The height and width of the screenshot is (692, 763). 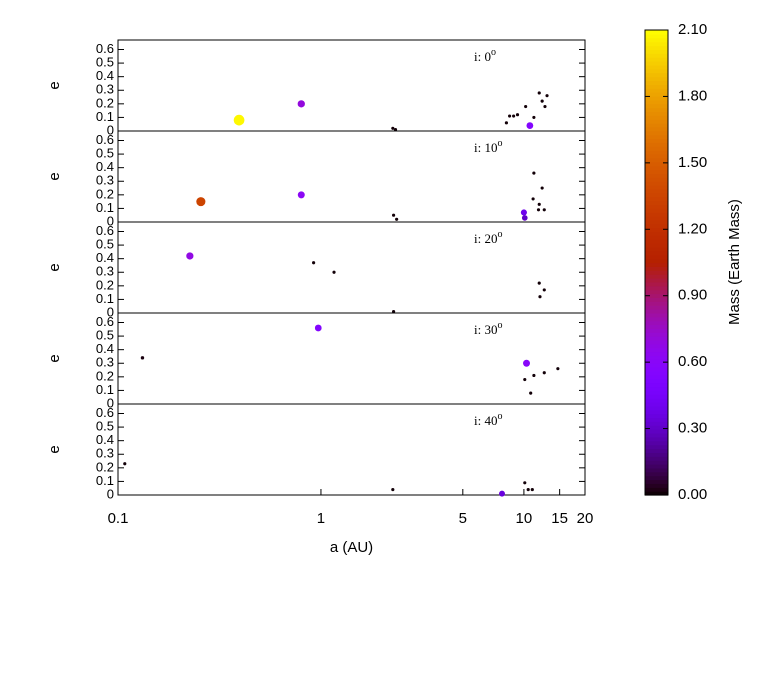 What do you see at coordinates (692, 228) in the screenshot?
I see `colorbar-tick-label: 1.20` at bounding box center [692, 228].